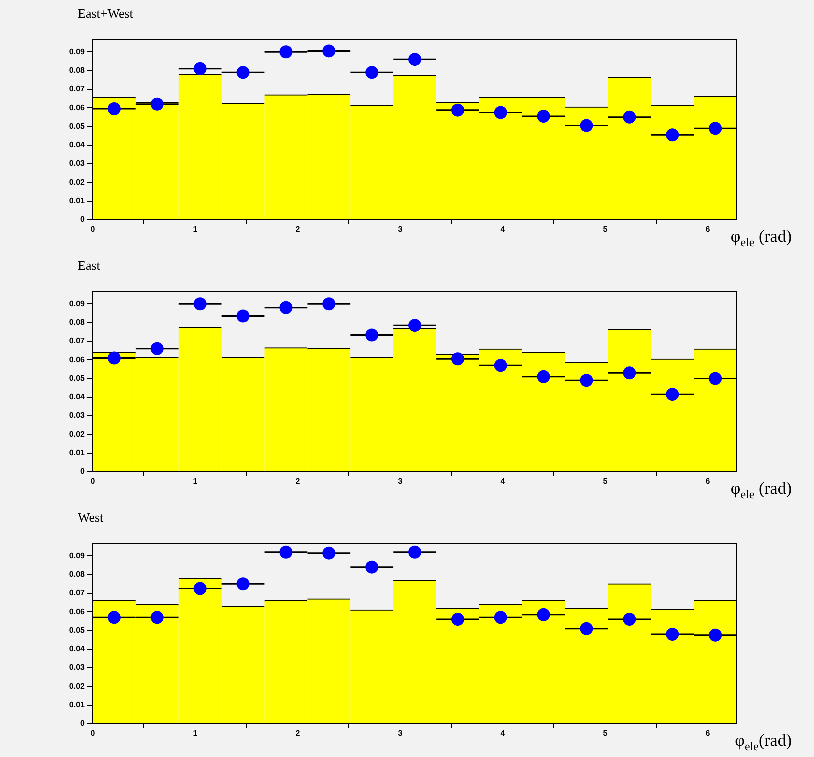  Describe the element at coordinates (106, 14) in the screenshot. I see `chart-title: East+West` at that location.